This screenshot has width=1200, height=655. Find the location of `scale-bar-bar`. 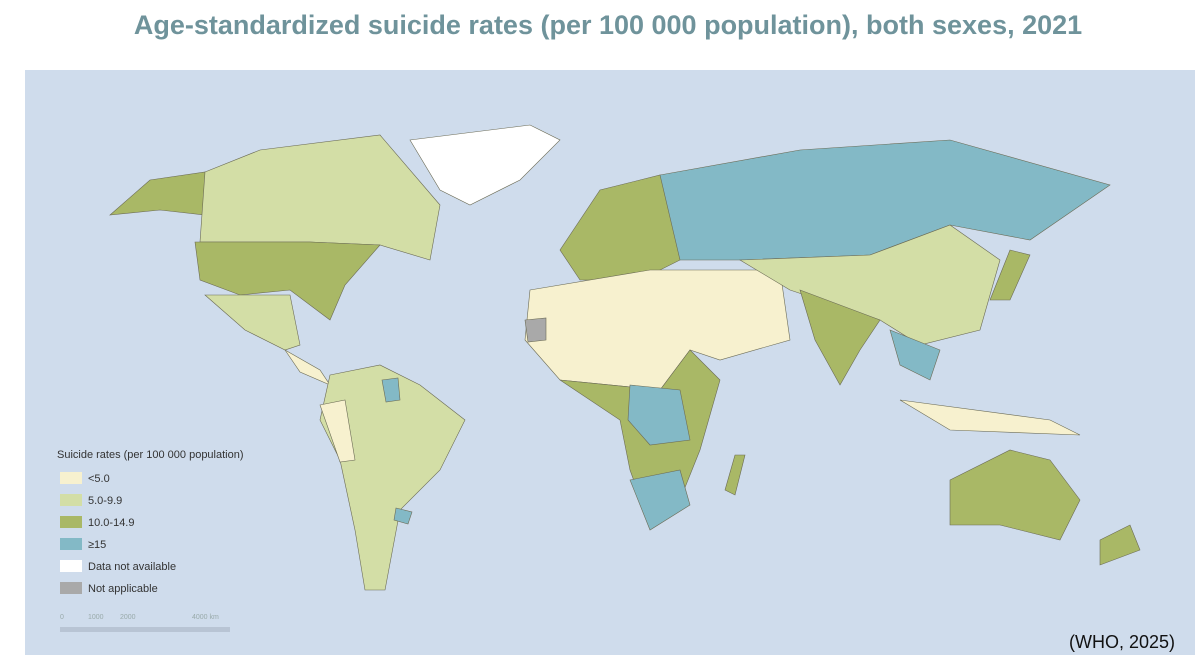

scale-bar-bar is located at coordinates (145, 629).